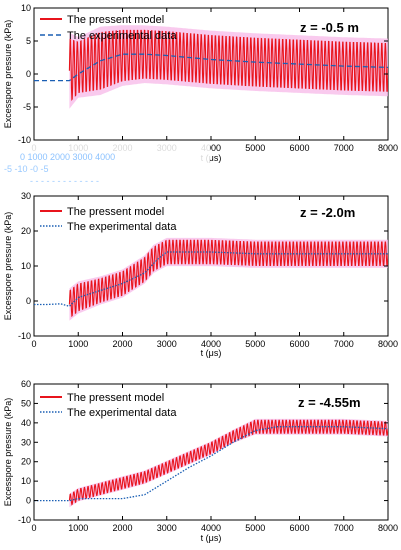  What do you see at coordinates (24, 140) in the screenshot?
I see `y-tick-label-1-0: -10` at bounding box center [24, 140].